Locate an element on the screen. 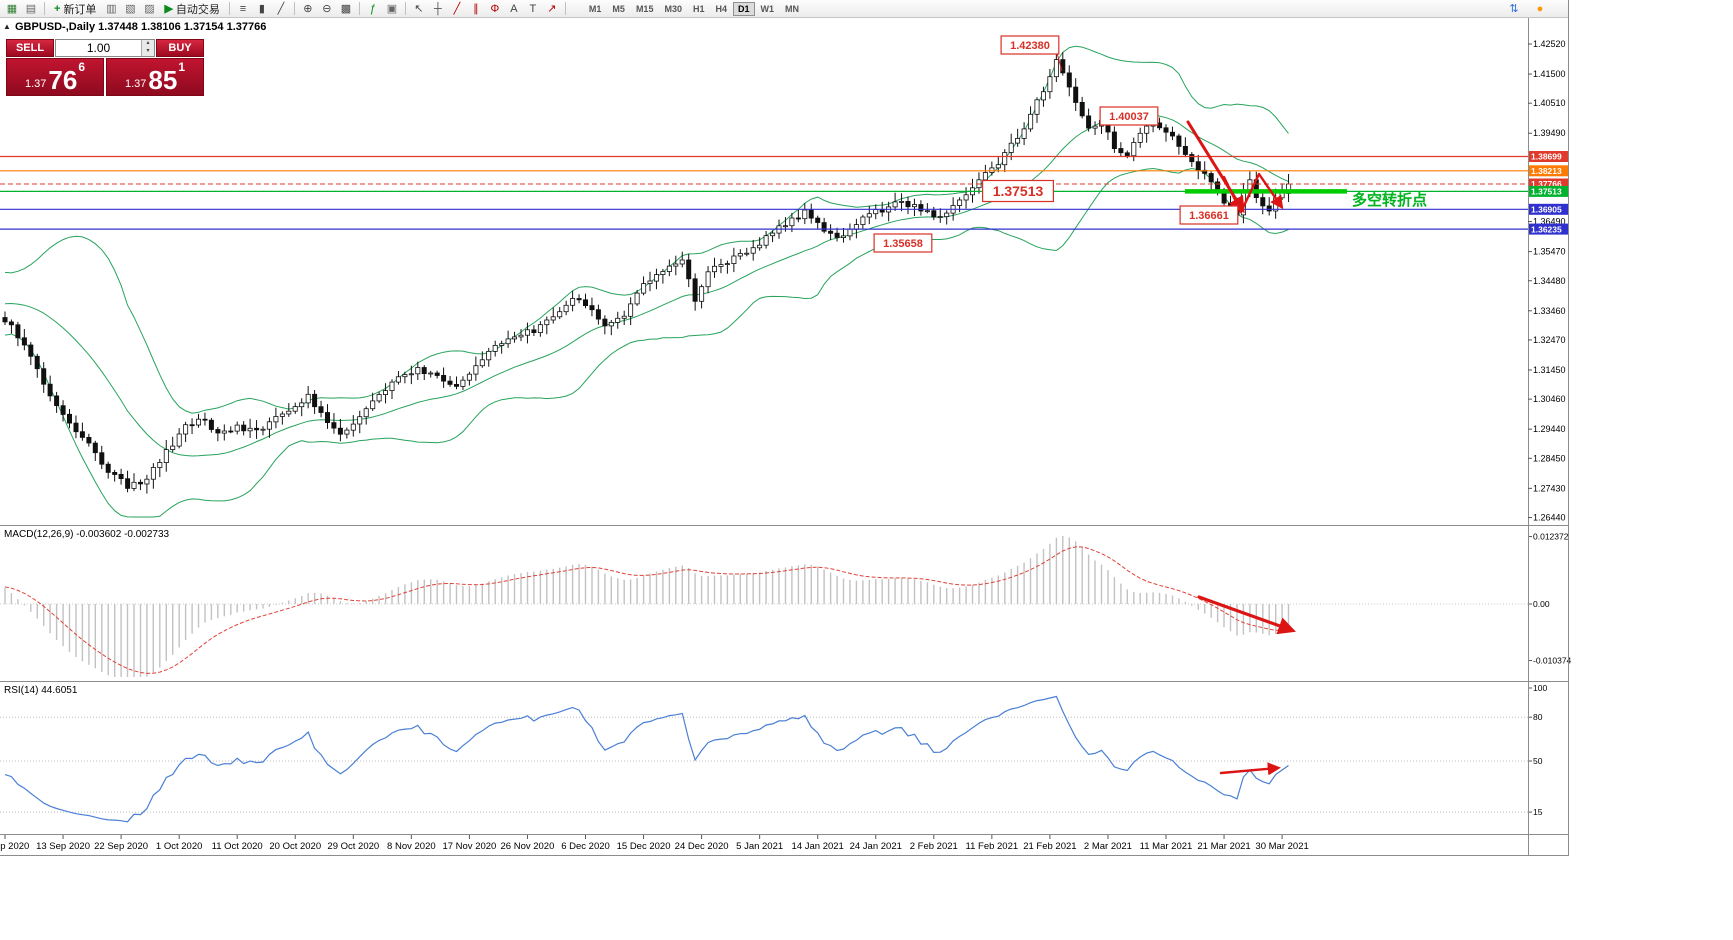 This screenshot has width=1733, height=940. svg-text: 50 is located at coordinates (1538, 761).